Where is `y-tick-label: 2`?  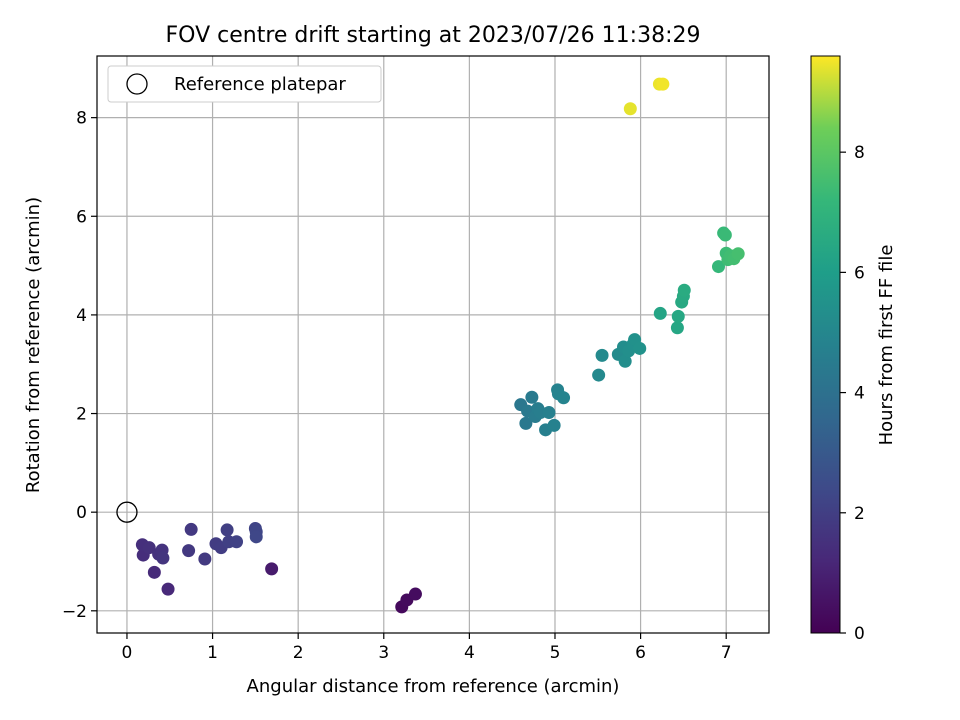 y-tick-label: 2 is located at coordinates (81, 415).